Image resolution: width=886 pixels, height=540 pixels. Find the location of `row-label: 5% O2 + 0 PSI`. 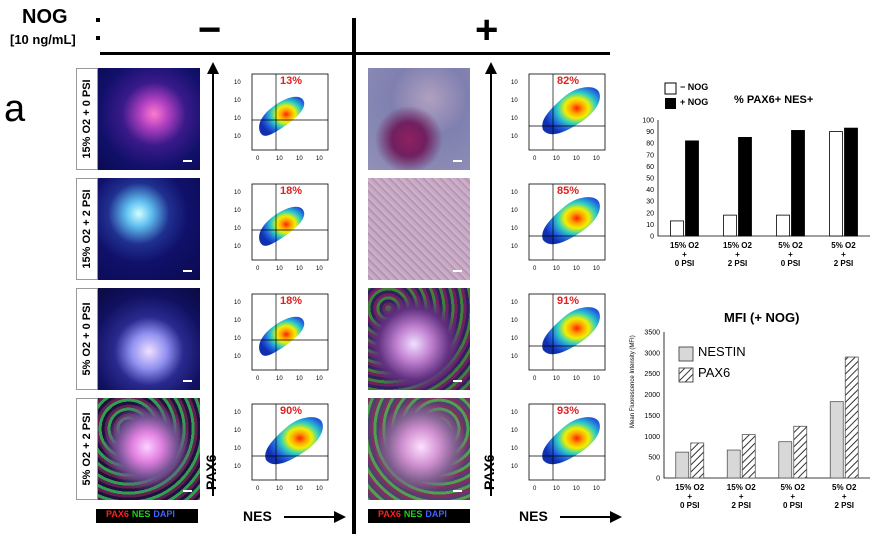

row-label: 5% O2 + 0 PSI is located at coordinates (87, 339).